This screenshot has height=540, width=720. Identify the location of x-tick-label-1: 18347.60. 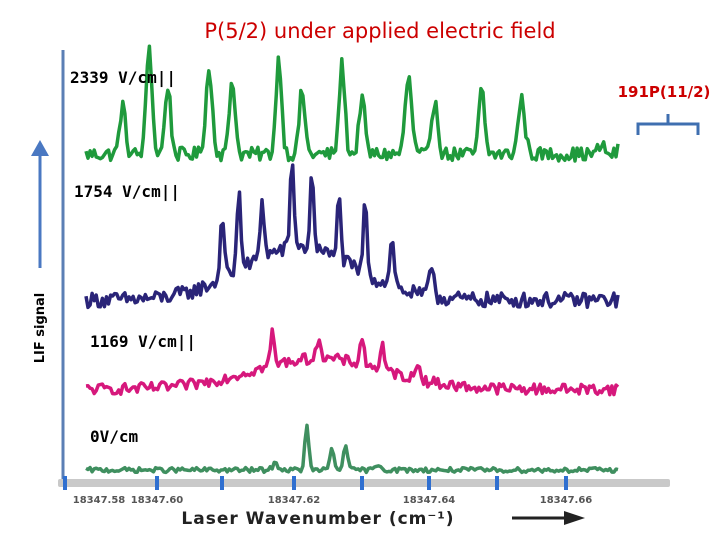
(157, 500).